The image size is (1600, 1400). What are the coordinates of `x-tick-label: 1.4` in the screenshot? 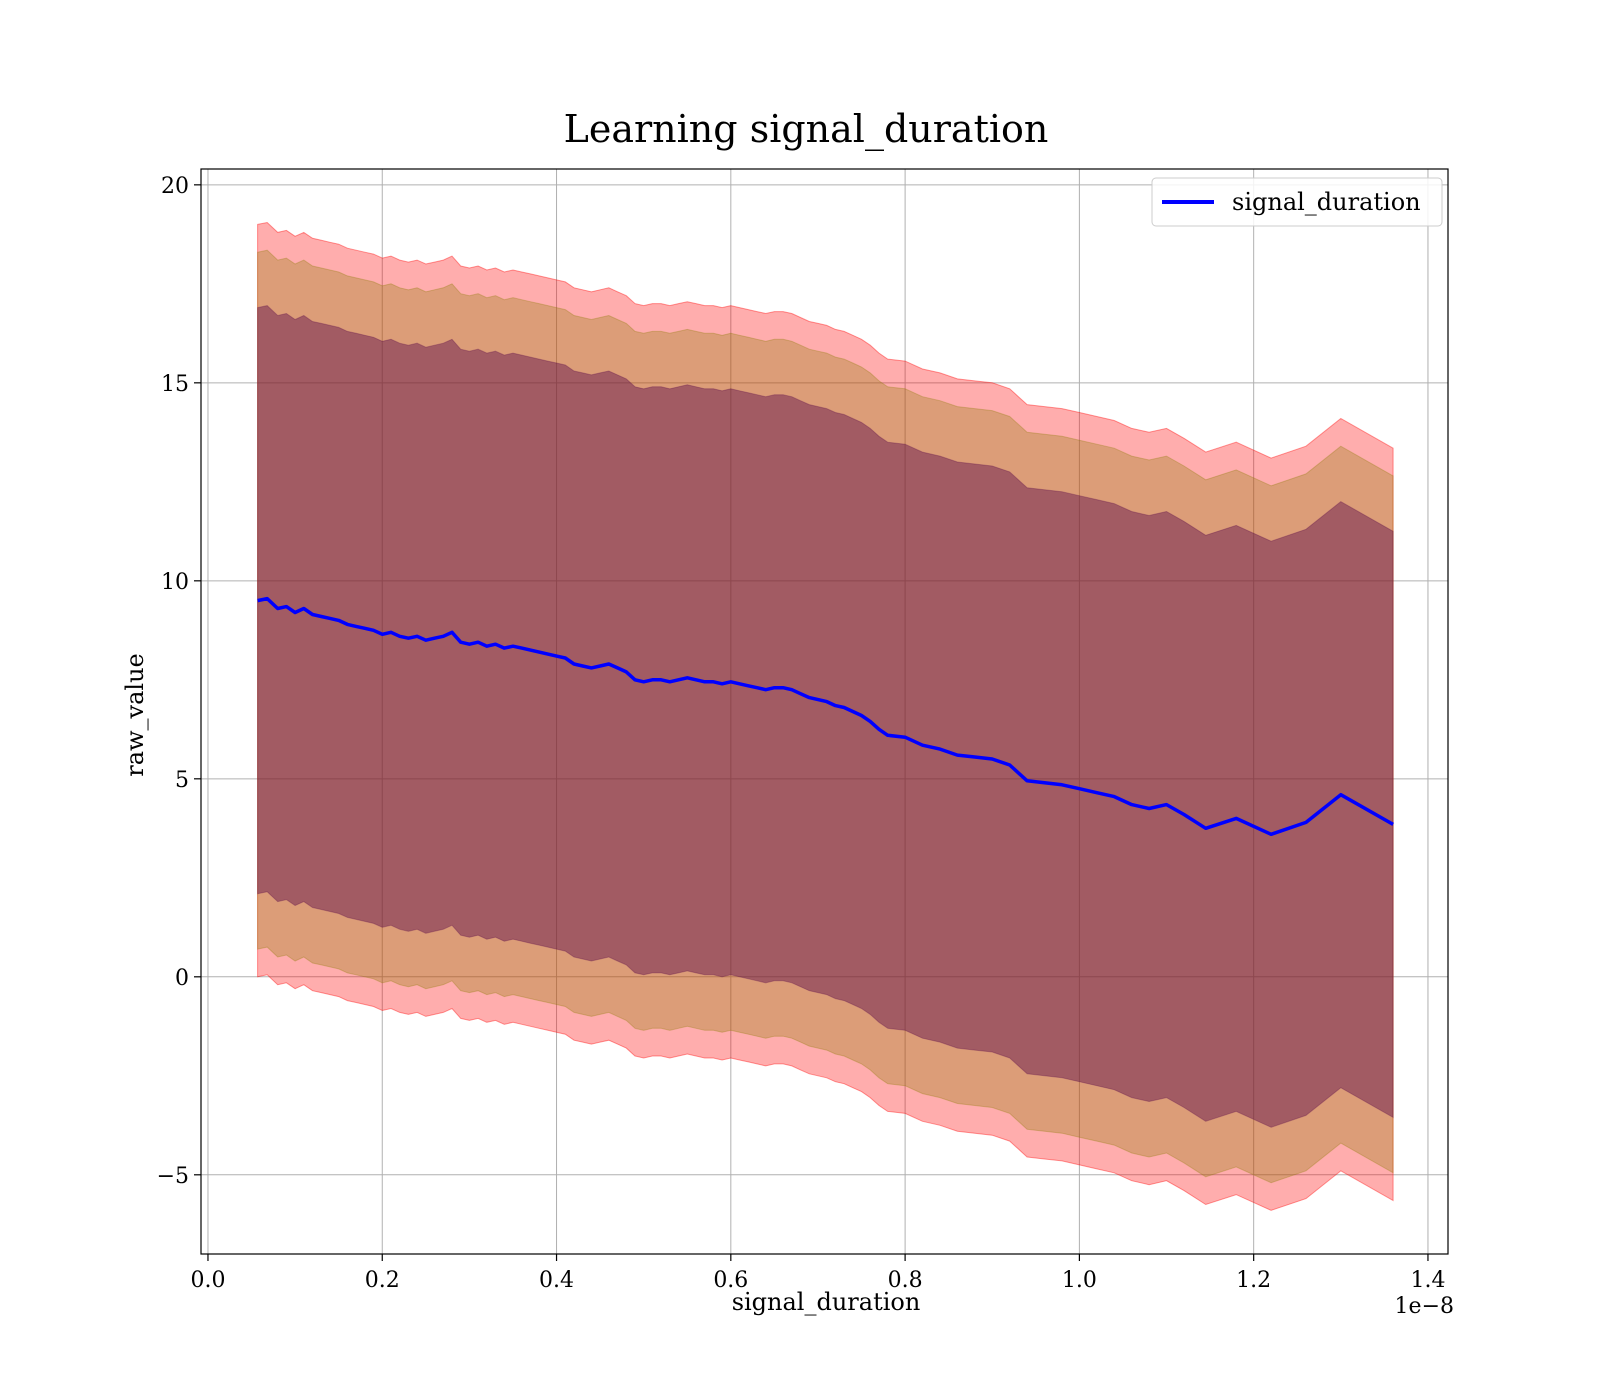 It's located at (1427, 1280).